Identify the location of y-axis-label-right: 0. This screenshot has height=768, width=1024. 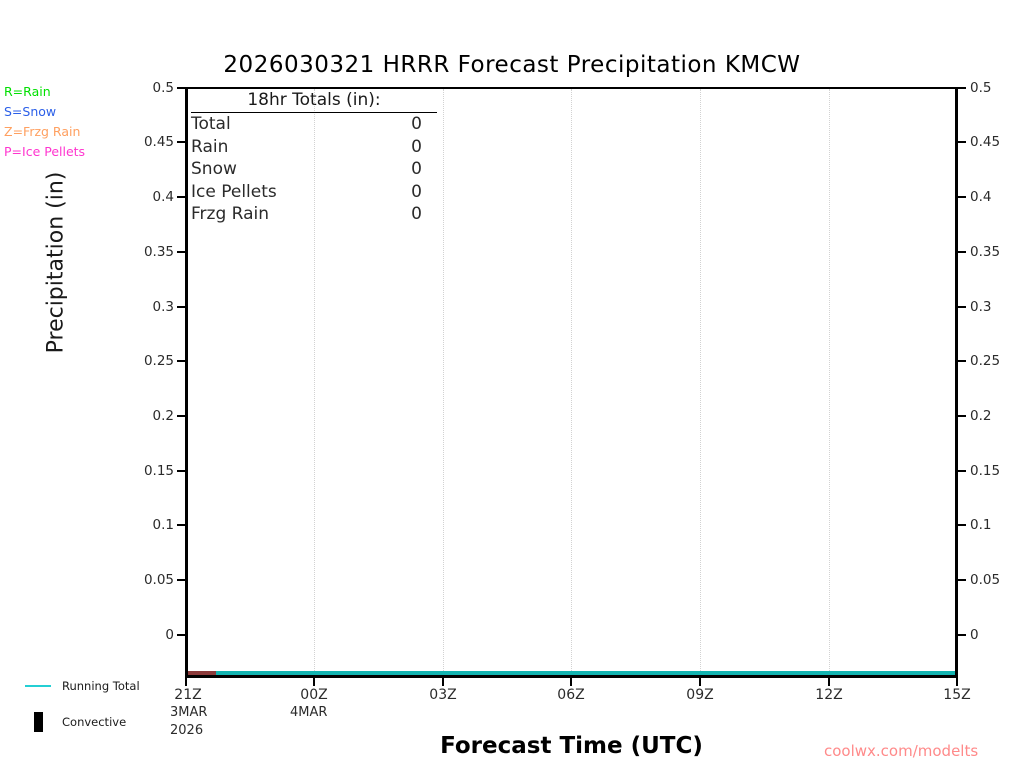
(974, 635).